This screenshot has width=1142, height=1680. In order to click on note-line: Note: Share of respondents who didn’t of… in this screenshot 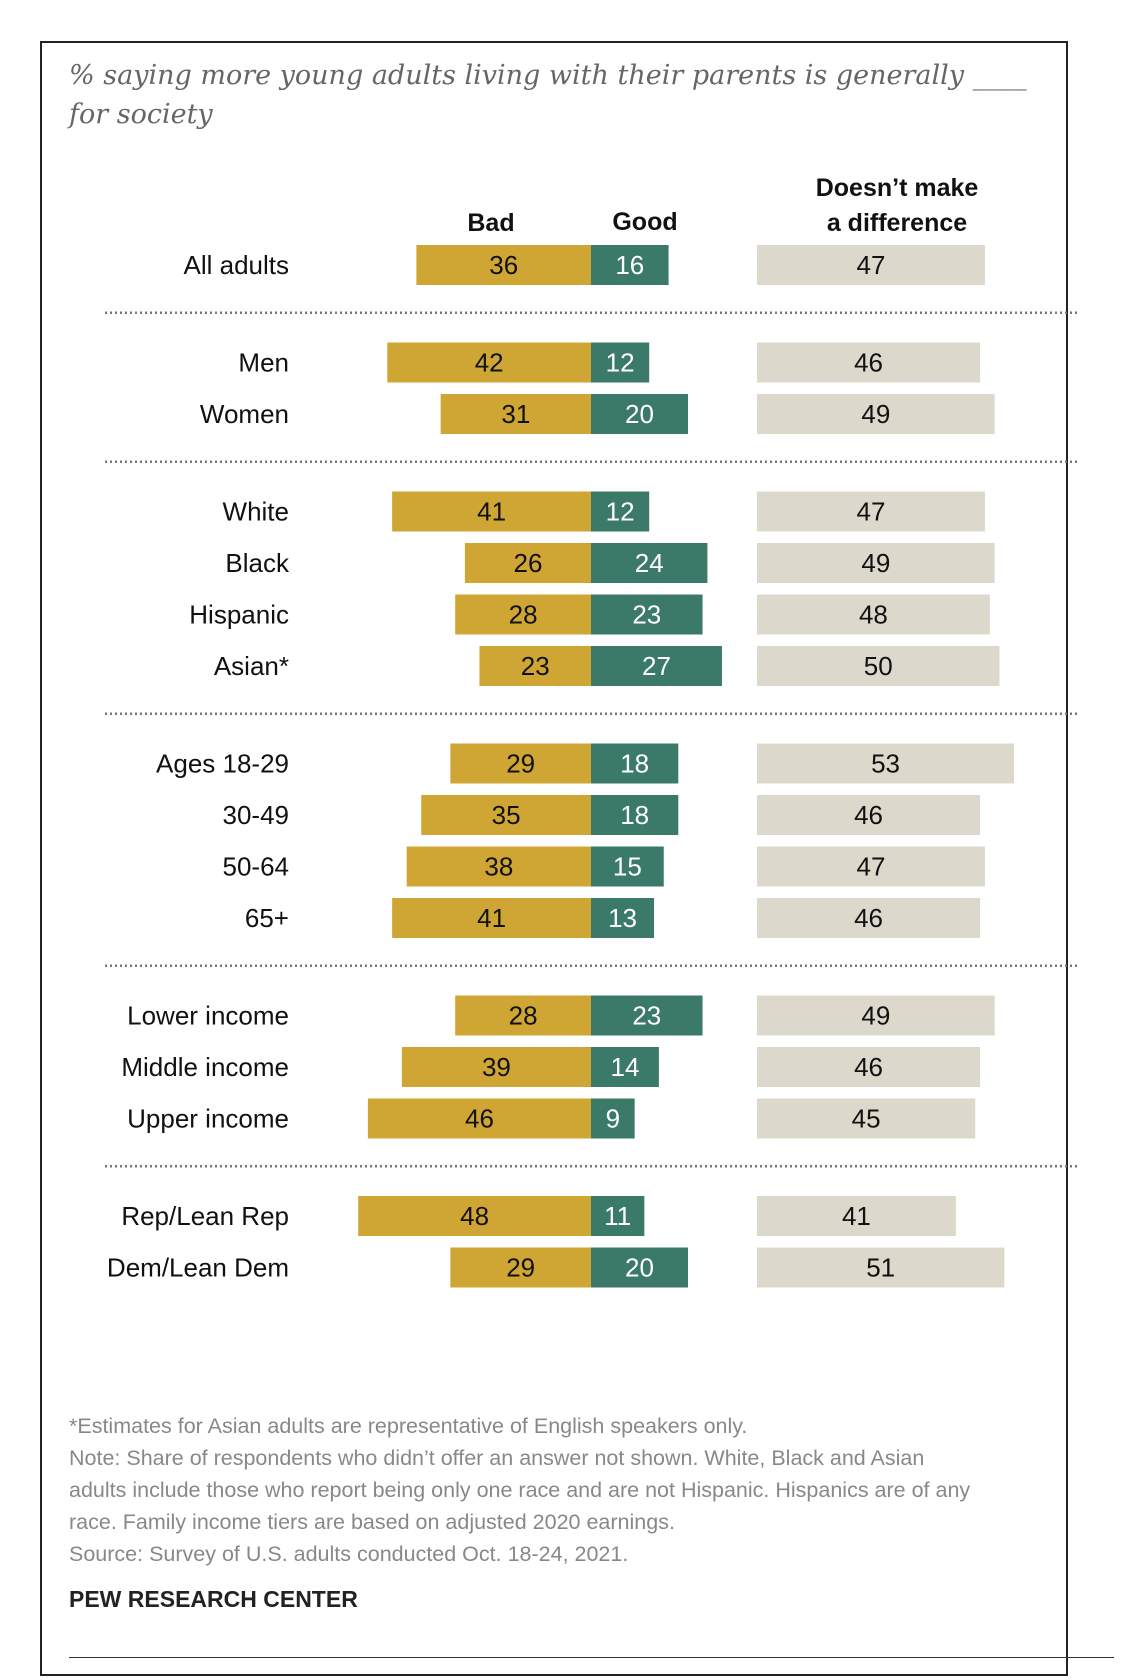, I will do `click(497, 1458)`.